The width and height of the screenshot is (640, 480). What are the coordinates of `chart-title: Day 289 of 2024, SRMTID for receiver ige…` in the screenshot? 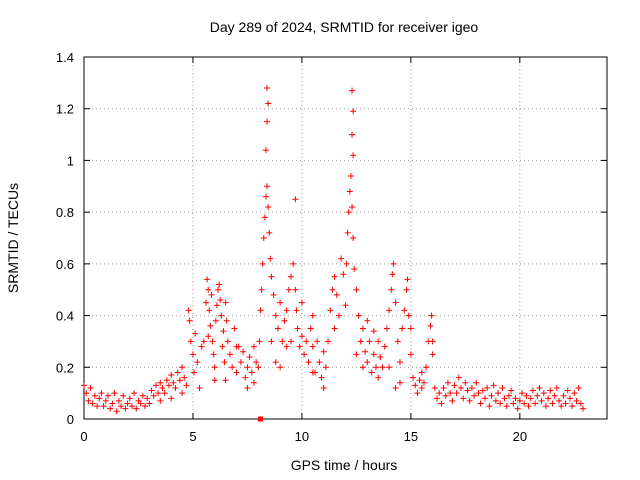 It's located at (344, 27).